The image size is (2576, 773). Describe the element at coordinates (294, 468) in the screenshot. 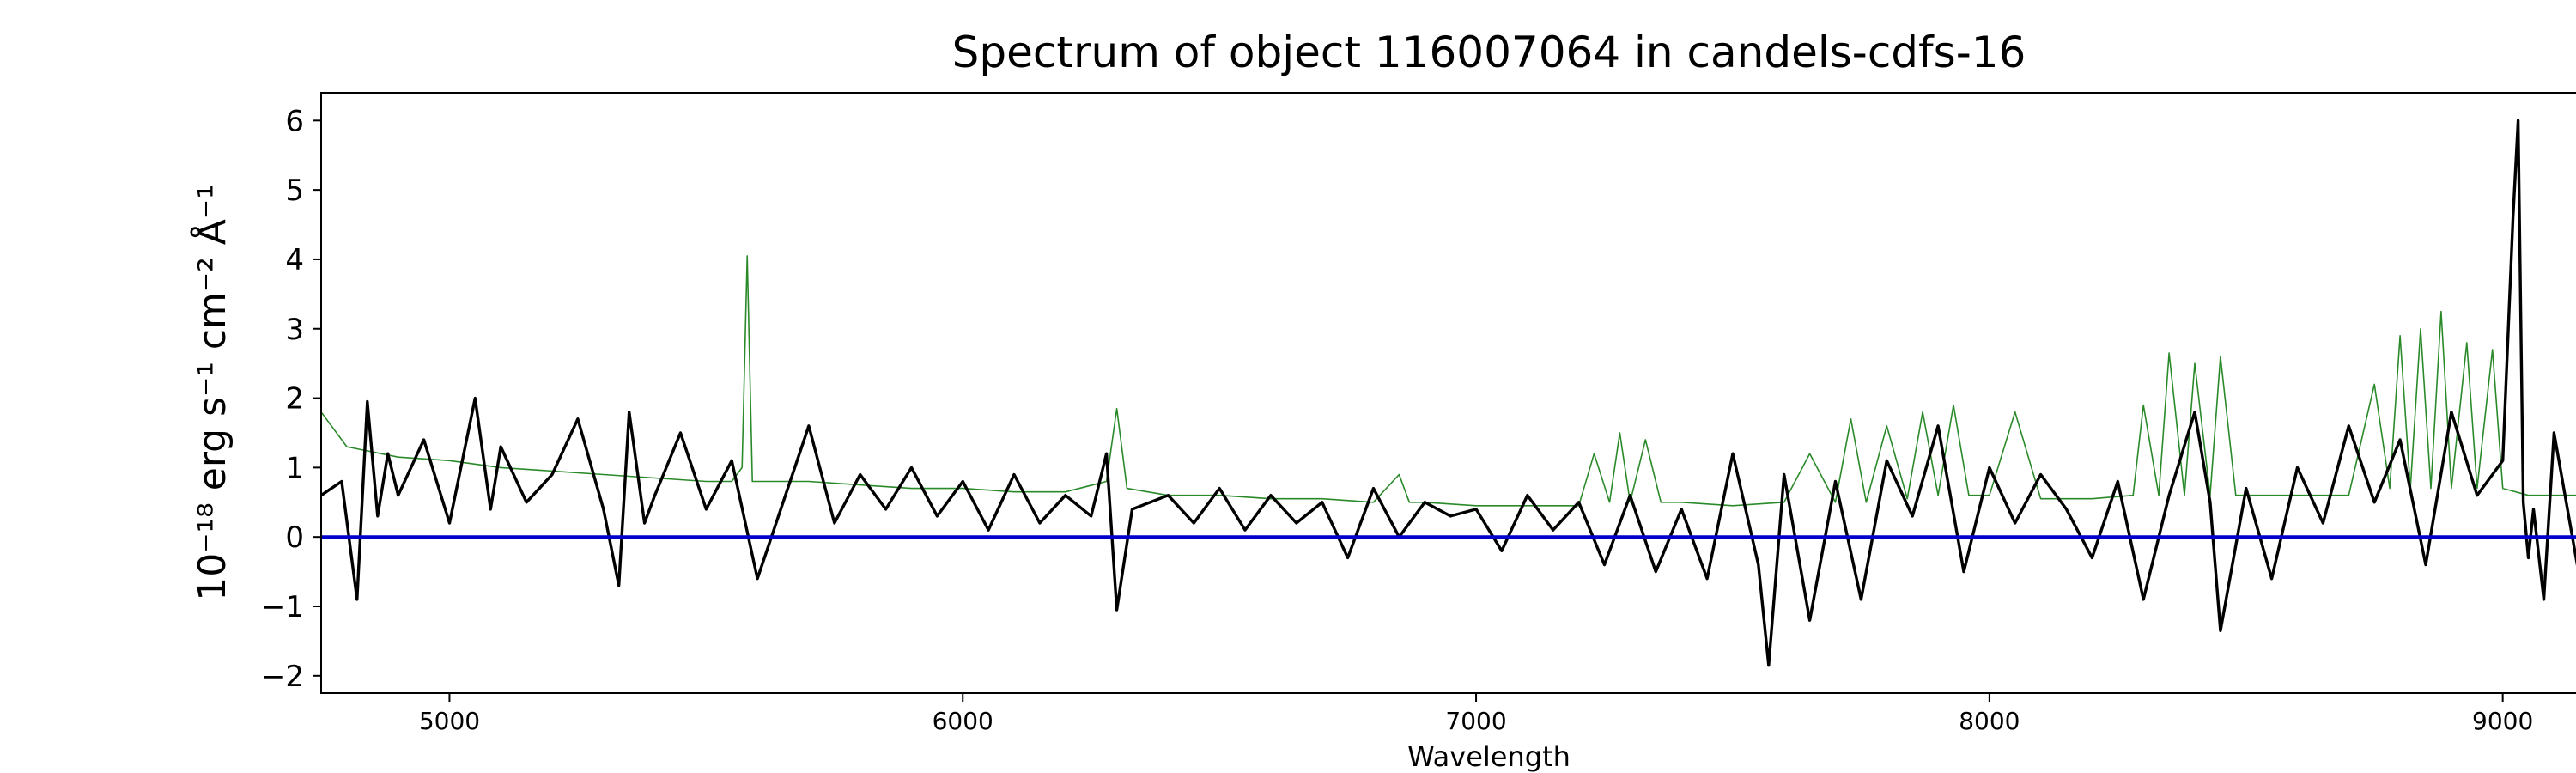

I see `y-tick-label: 1` at that location.